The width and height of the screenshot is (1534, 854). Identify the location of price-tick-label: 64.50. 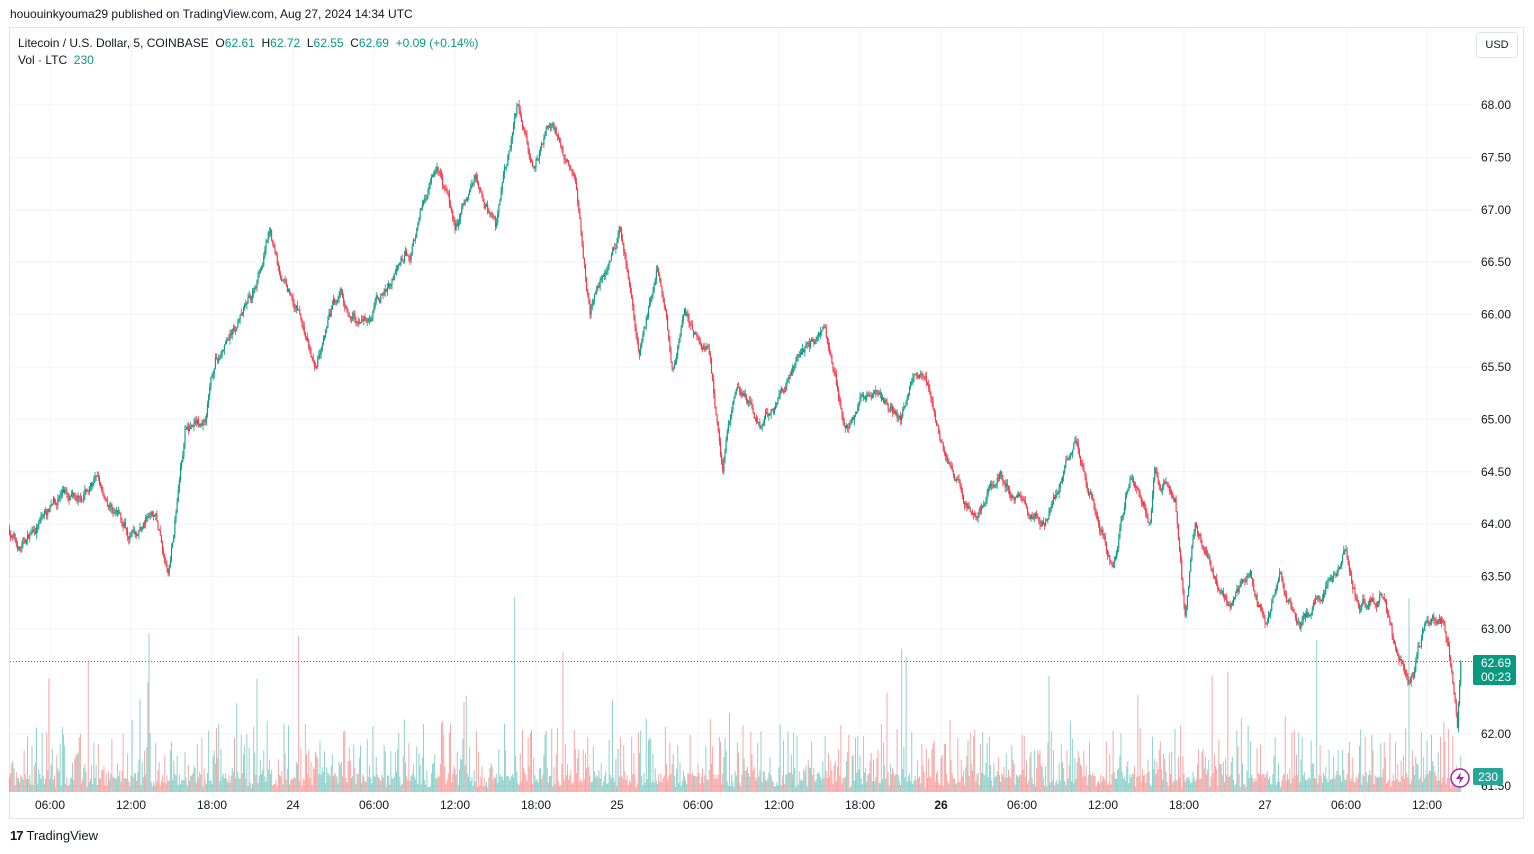
(1496, 472).